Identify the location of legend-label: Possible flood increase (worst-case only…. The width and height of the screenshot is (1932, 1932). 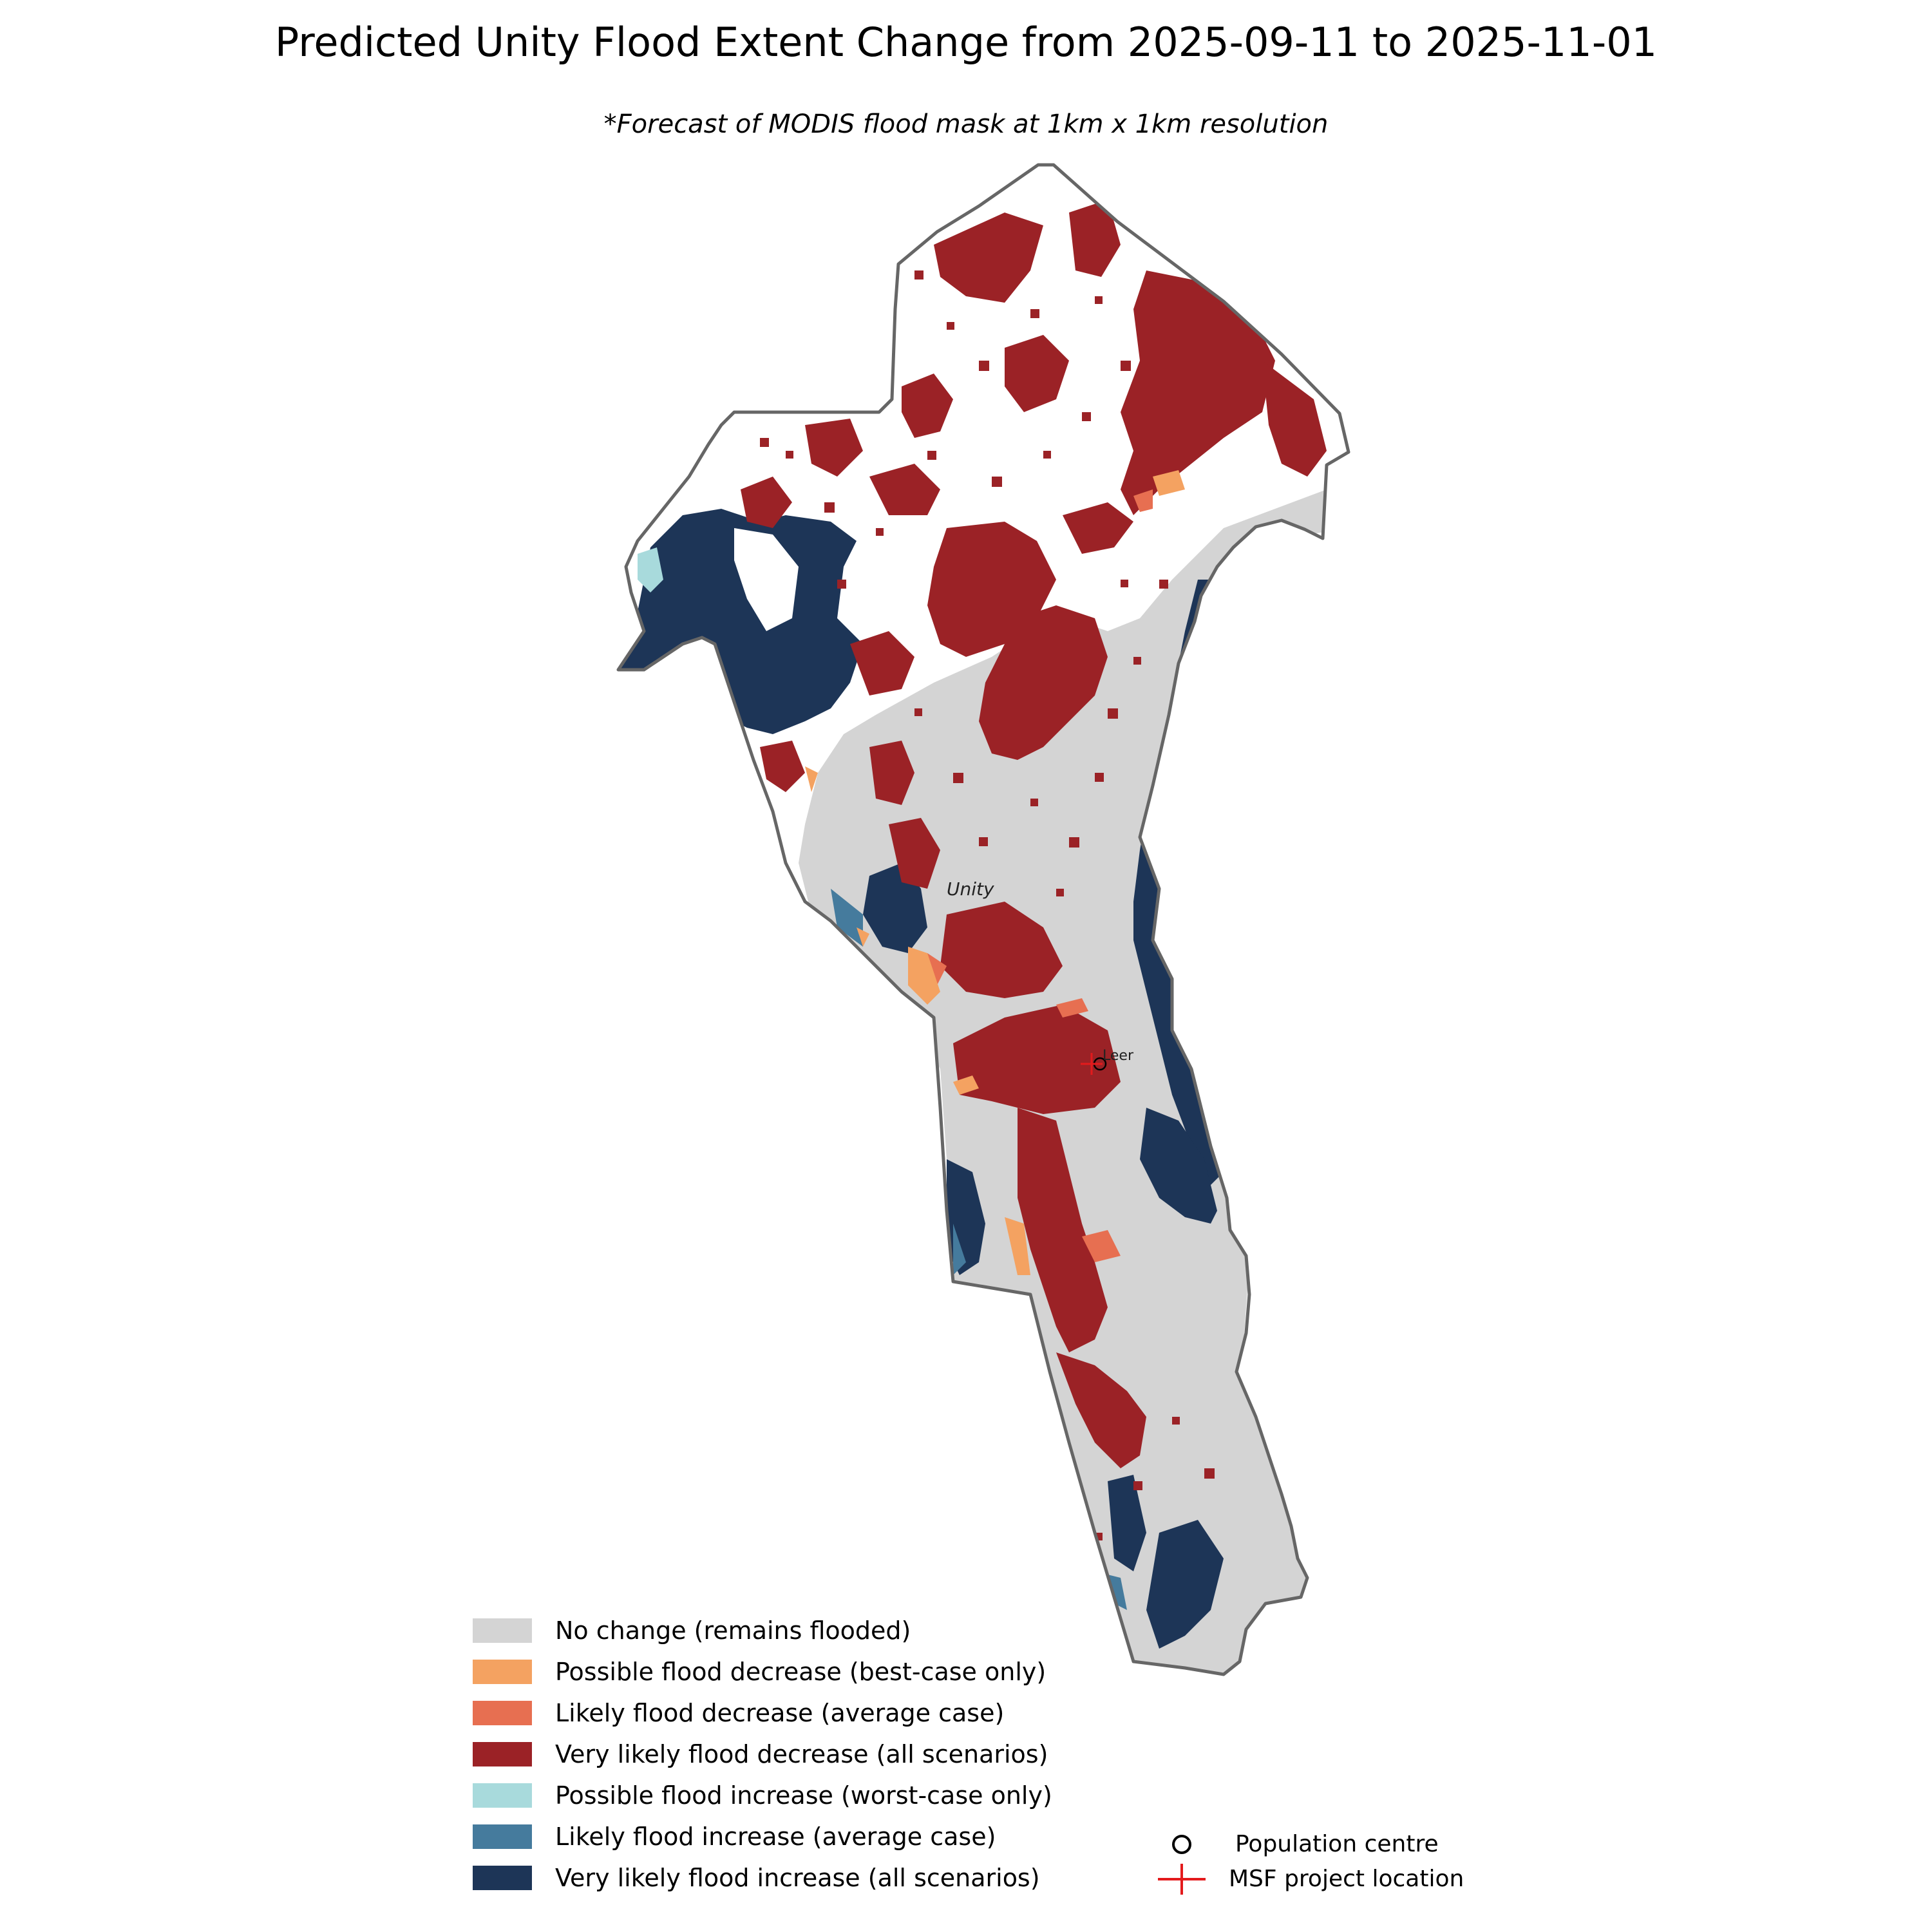
(804, 1795).